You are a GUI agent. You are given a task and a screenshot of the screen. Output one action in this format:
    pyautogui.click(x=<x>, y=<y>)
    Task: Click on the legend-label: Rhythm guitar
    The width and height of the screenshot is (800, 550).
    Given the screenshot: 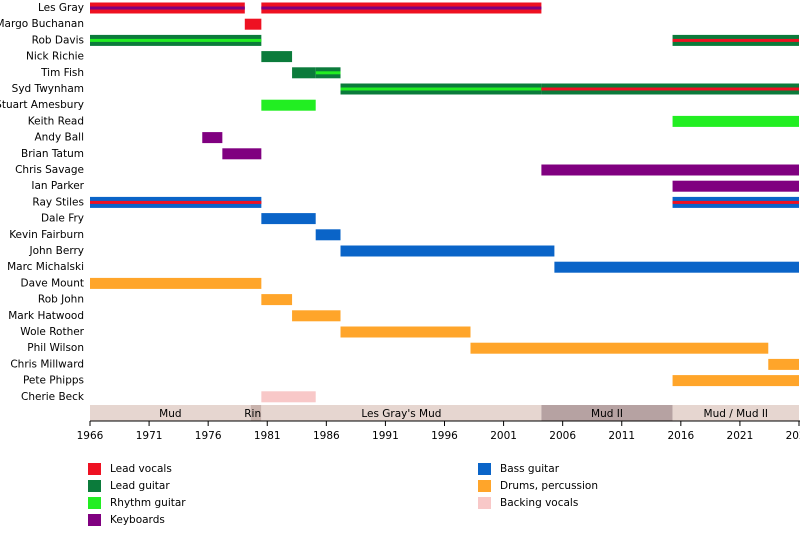 What is the action you would take?
    pyautogui.click(x=148, y=503)
    